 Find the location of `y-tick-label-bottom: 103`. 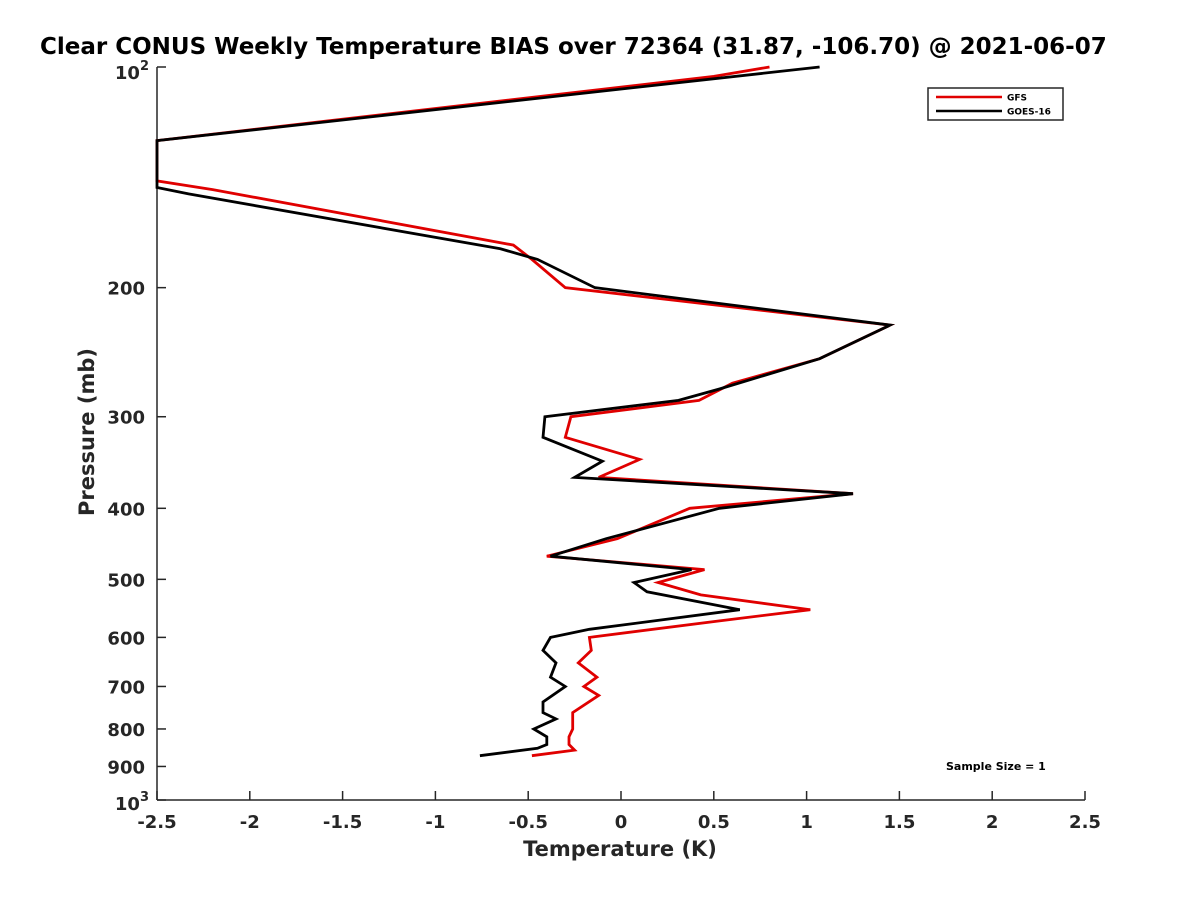

y-tick-label-bottom: 103 is located at coordinates (132, 802).